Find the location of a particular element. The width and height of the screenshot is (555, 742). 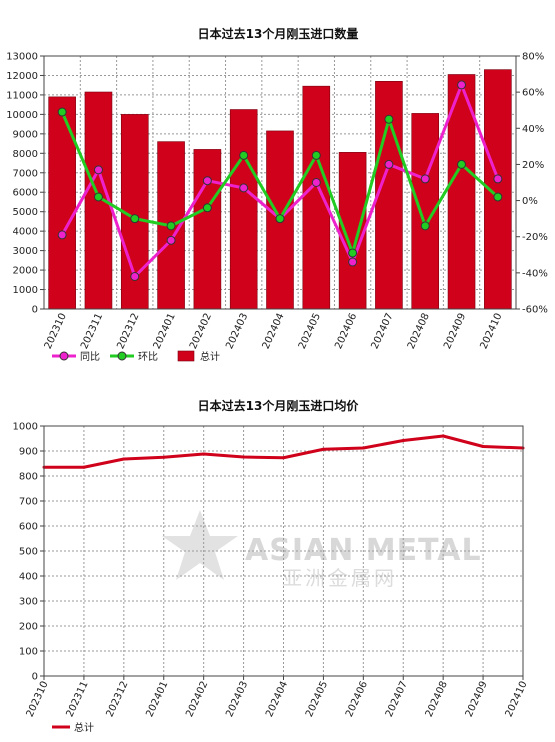

watermark-cn: 亚洲金属网 is located at coordinates (339, 578).